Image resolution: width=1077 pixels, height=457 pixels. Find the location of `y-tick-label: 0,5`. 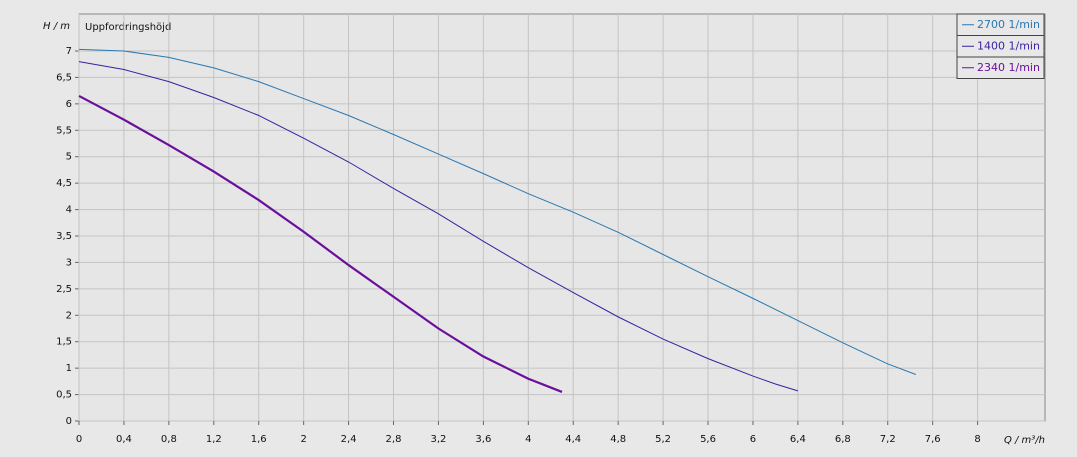

y-tick-label: 0,5 is located at coordinates (64, 395).